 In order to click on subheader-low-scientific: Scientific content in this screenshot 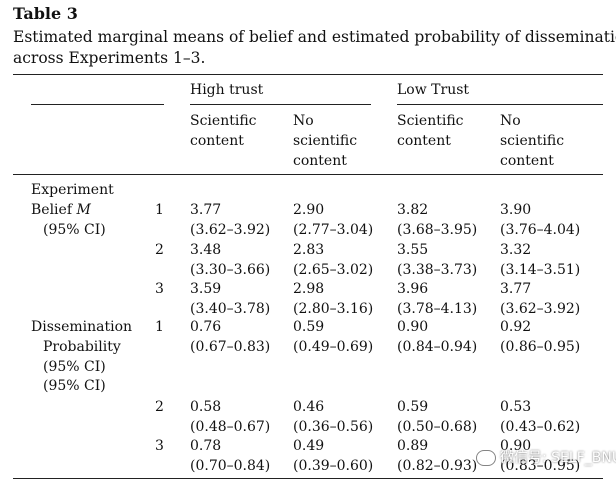, I will do `click(430, 131)`.